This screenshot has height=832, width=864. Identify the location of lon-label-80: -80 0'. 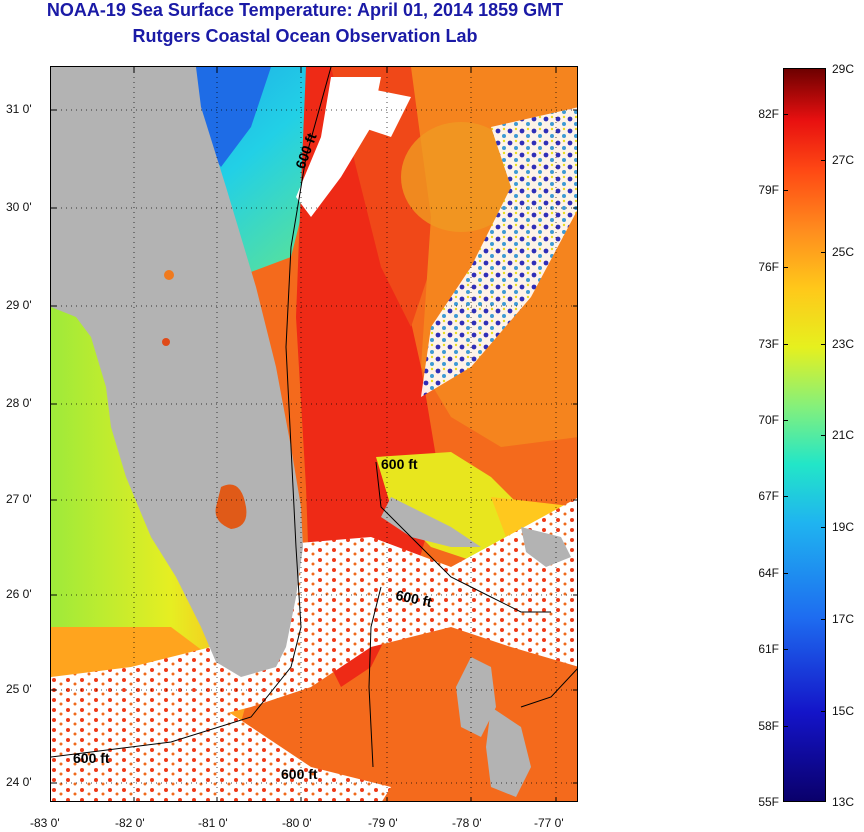
(297, 823).